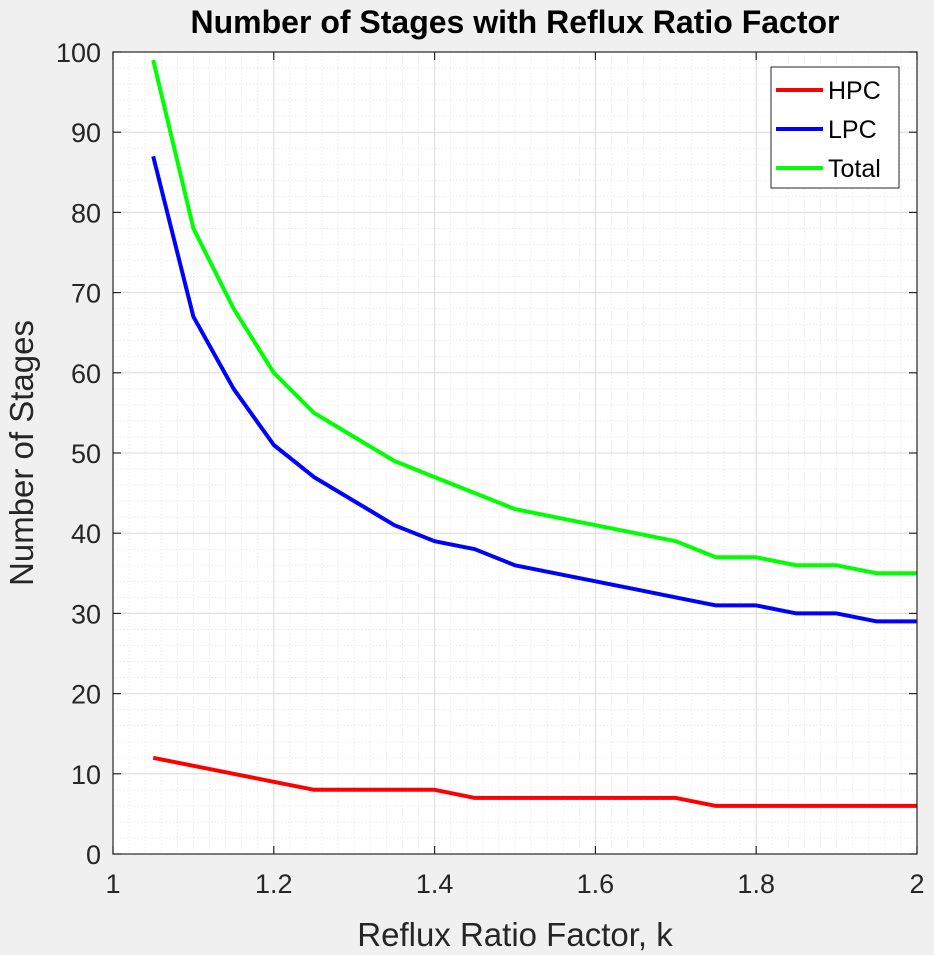 This screenshot has width=934, height=955. Describe the element at coordinates (534, 781) in the screenshot. I see `series-line-hpc` at that location.